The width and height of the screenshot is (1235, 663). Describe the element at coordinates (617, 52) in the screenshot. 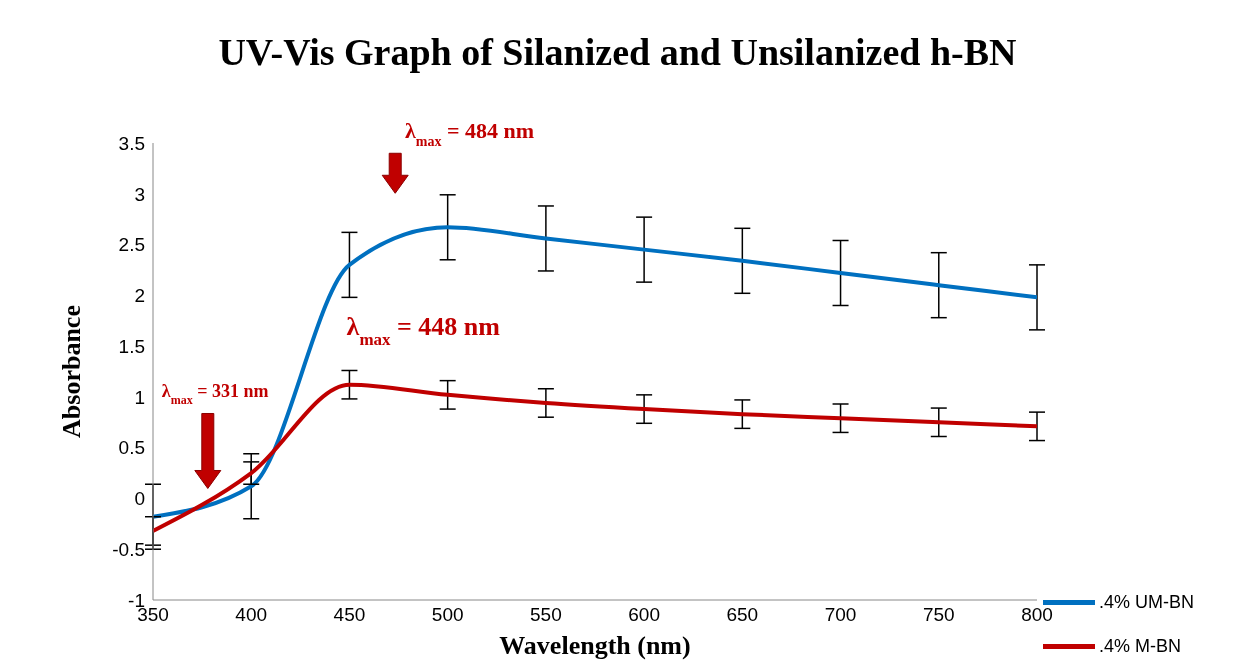

I see `chart-title: UV-Vis Graph of Silanized and Unsilanized h-BN` at that location.